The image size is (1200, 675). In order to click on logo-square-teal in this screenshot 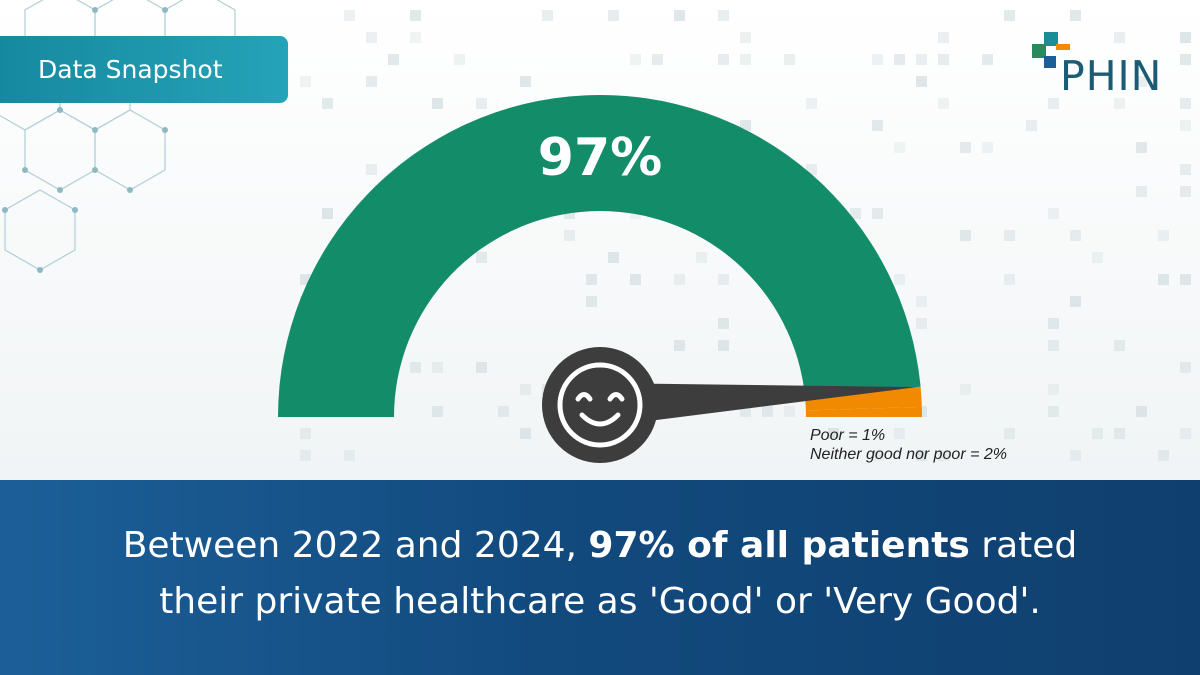, I will do `click(1051, 39)`.